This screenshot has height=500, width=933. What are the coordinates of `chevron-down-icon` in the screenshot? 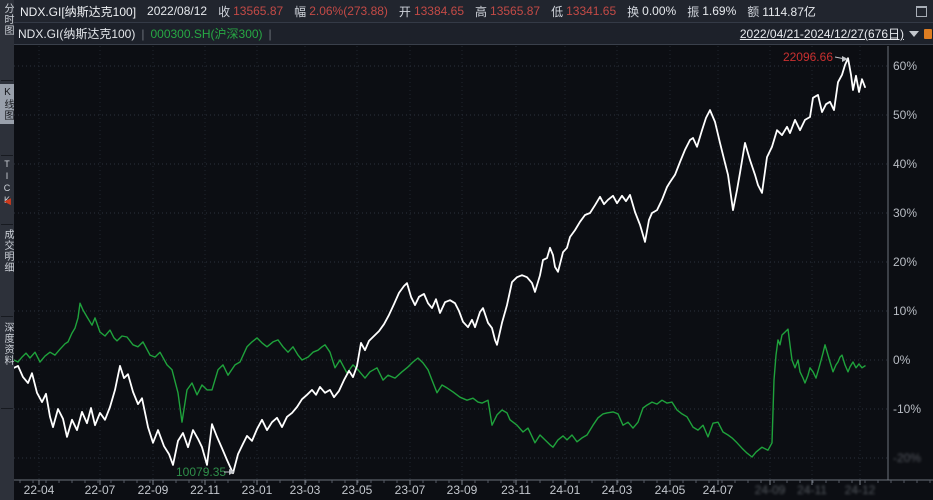 It's located at (914, 33).